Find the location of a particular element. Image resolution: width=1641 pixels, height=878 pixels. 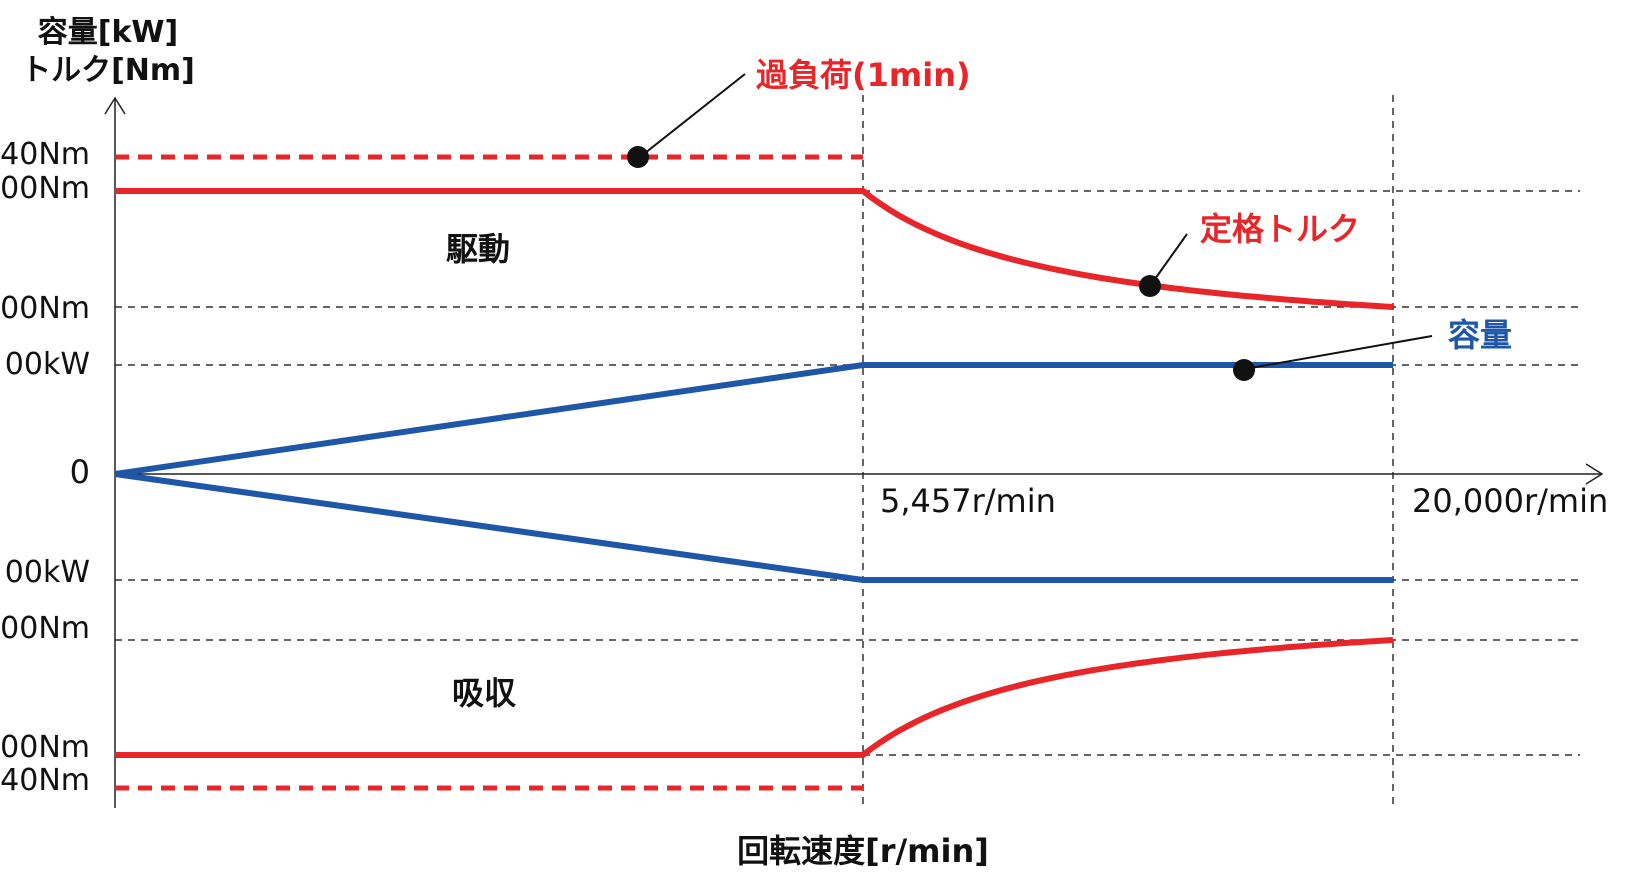

y-axis-label-line-1: 容量[kW] is located at coordinates (108, 32).